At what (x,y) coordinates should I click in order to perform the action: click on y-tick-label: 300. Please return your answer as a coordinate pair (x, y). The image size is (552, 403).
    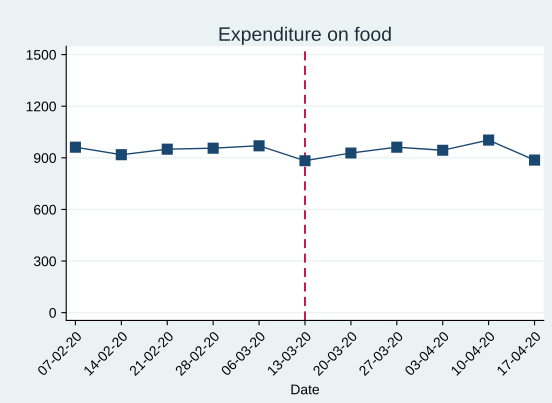
    Looking at the image, I should click on (45, 261).